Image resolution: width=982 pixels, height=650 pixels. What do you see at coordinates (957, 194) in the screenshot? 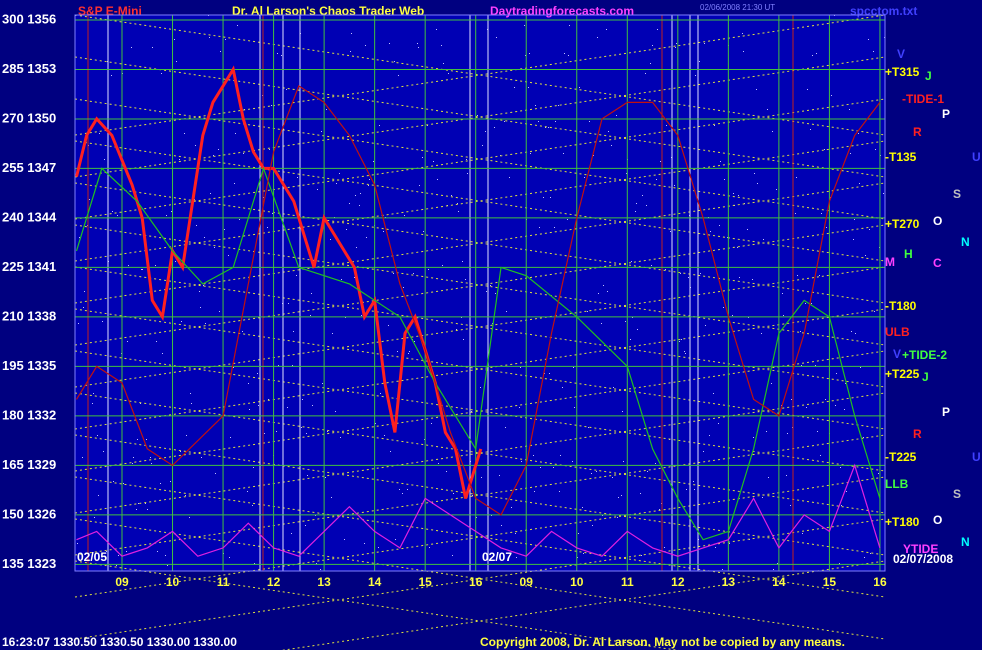
I see `planet-label: S` at bounding box center [957, 194].